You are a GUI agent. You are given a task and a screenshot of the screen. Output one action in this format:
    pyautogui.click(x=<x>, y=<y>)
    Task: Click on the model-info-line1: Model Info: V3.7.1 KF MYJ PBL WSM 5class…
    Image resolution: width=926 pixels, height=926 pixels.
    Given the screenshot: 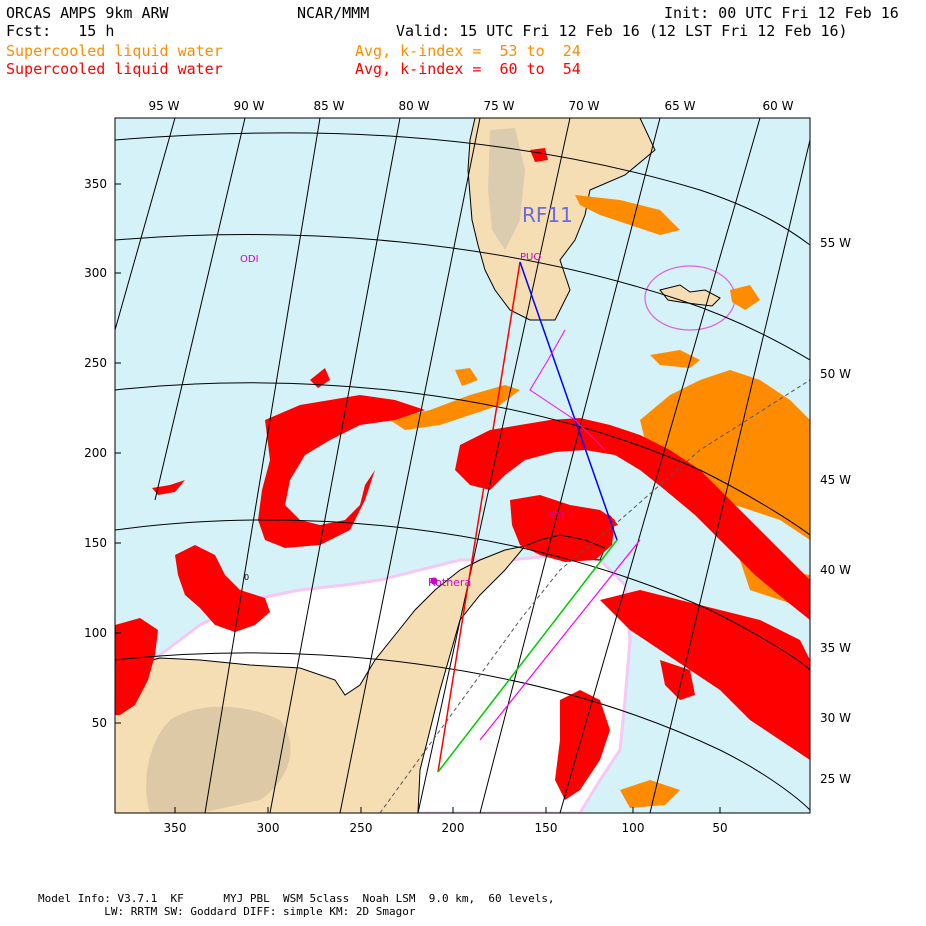 What is the action you would take?
    pyautogui.click(x=296, y=898)
    